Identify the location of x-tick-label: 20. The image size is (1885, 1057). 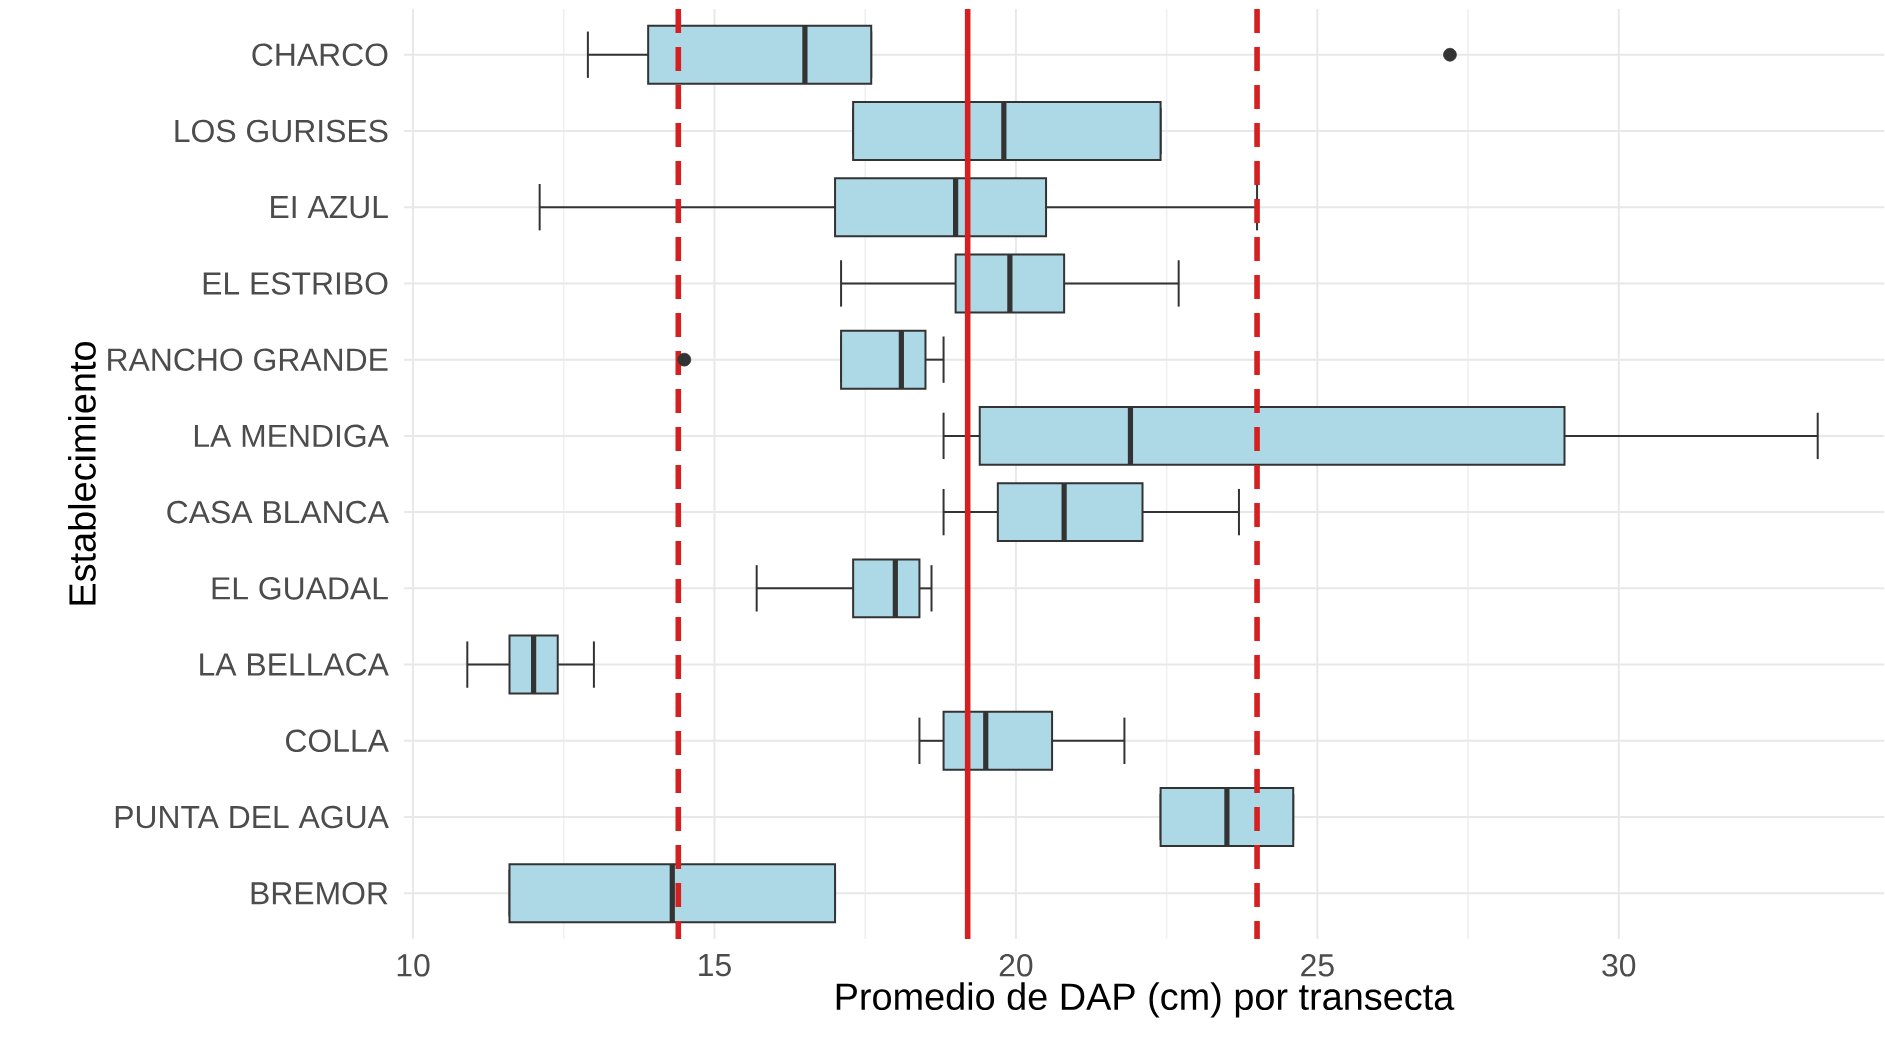
(1016, 965).